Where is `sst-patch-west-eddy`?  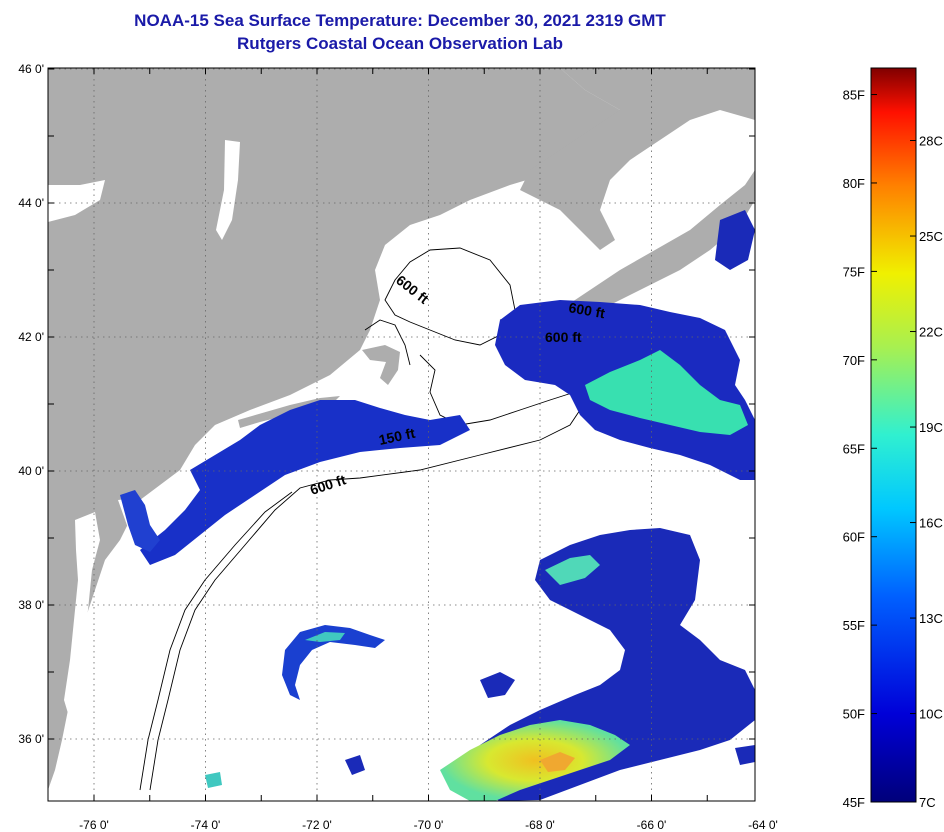 sst-patch-west-eddy is located at coordinates (333, 662).